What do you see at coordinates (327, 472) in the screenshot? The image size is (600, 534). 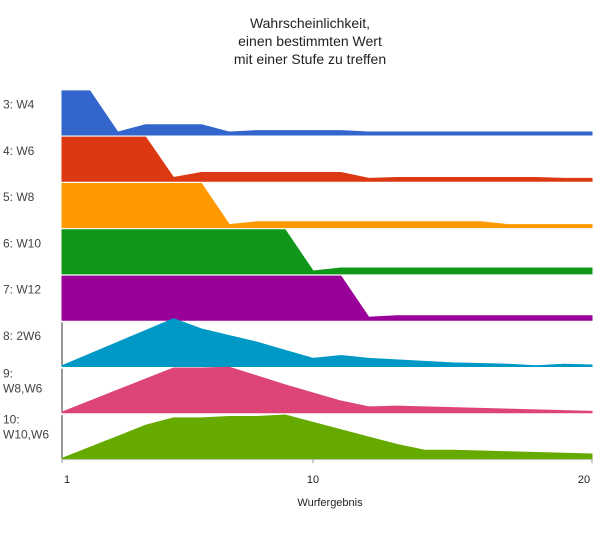 I see `x-axis: 1 10 20` at bounding box center [327, 472].